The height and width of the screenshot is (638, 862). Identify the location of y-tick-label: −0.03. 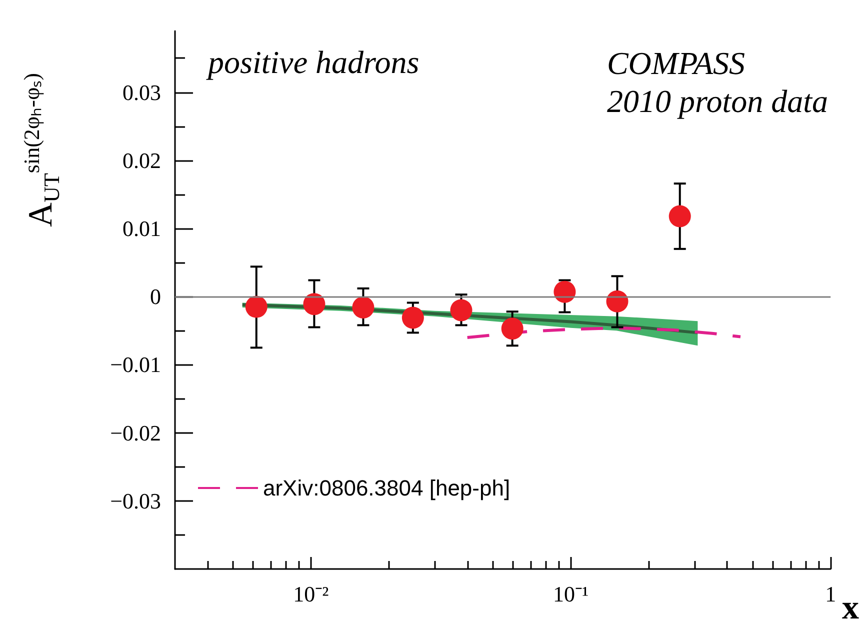
(135, 501).